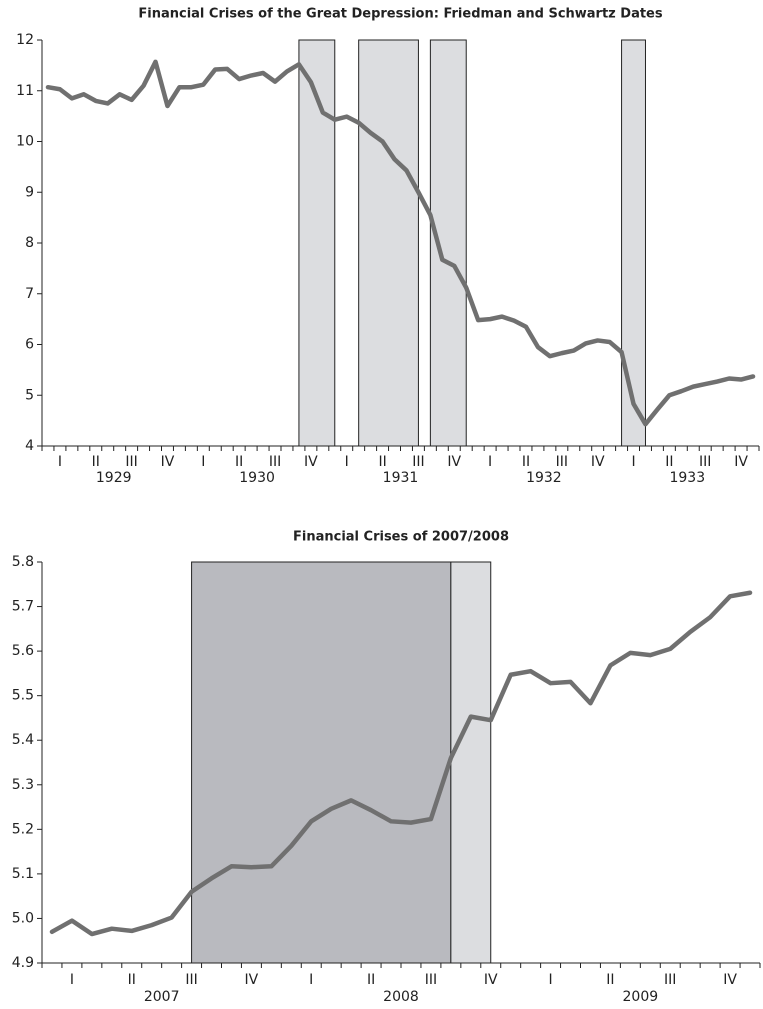 The width and height of the screenshot is (763, 1009). What do you see at coordinates (29, 395) in the screenshot?
I see `y-tick-label: 5` at bounding box center [29, 395].